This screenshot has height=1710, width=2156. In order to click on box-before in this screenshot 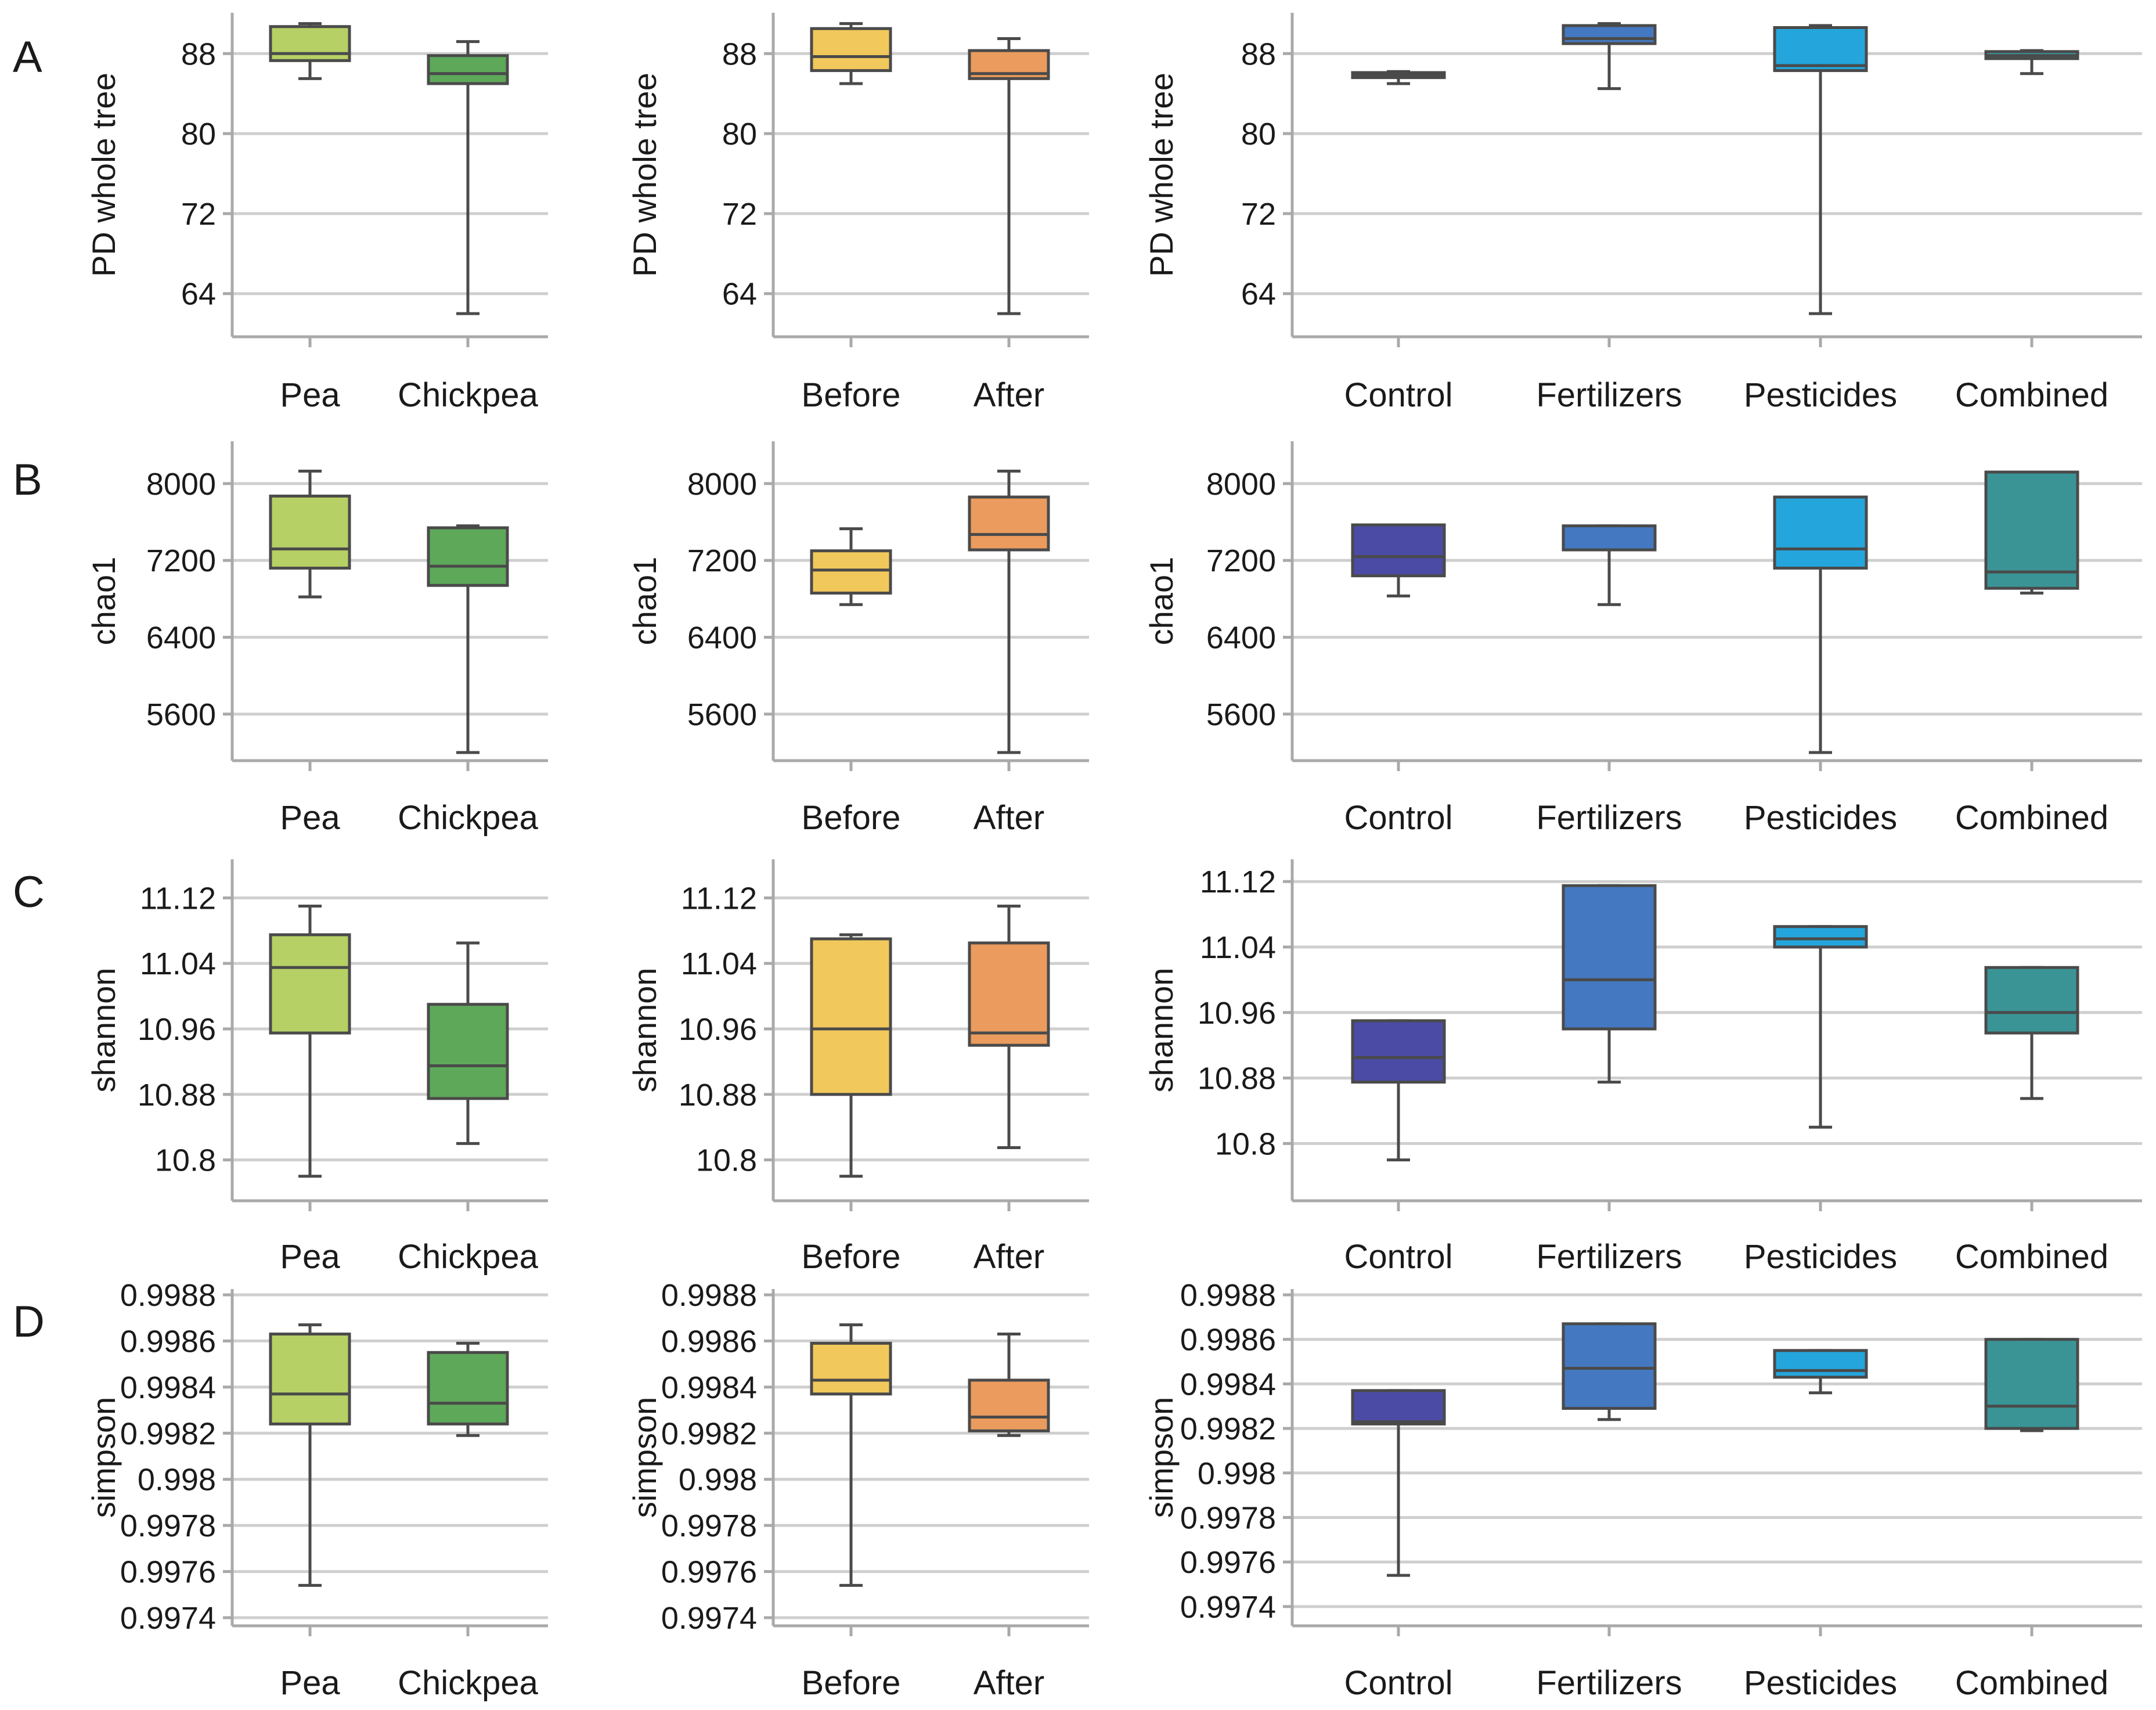, I will do `click(851, 566)`.